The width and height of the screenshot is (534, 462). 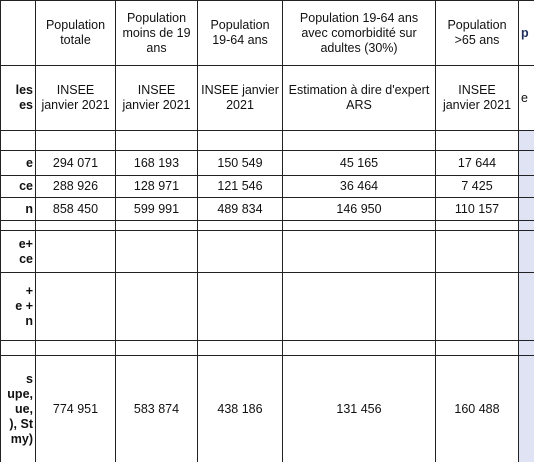 What do you see at coordinates (240, 408) in the screenshot?
I see `table-cell: 438 186` at bounding box center [240, 408].